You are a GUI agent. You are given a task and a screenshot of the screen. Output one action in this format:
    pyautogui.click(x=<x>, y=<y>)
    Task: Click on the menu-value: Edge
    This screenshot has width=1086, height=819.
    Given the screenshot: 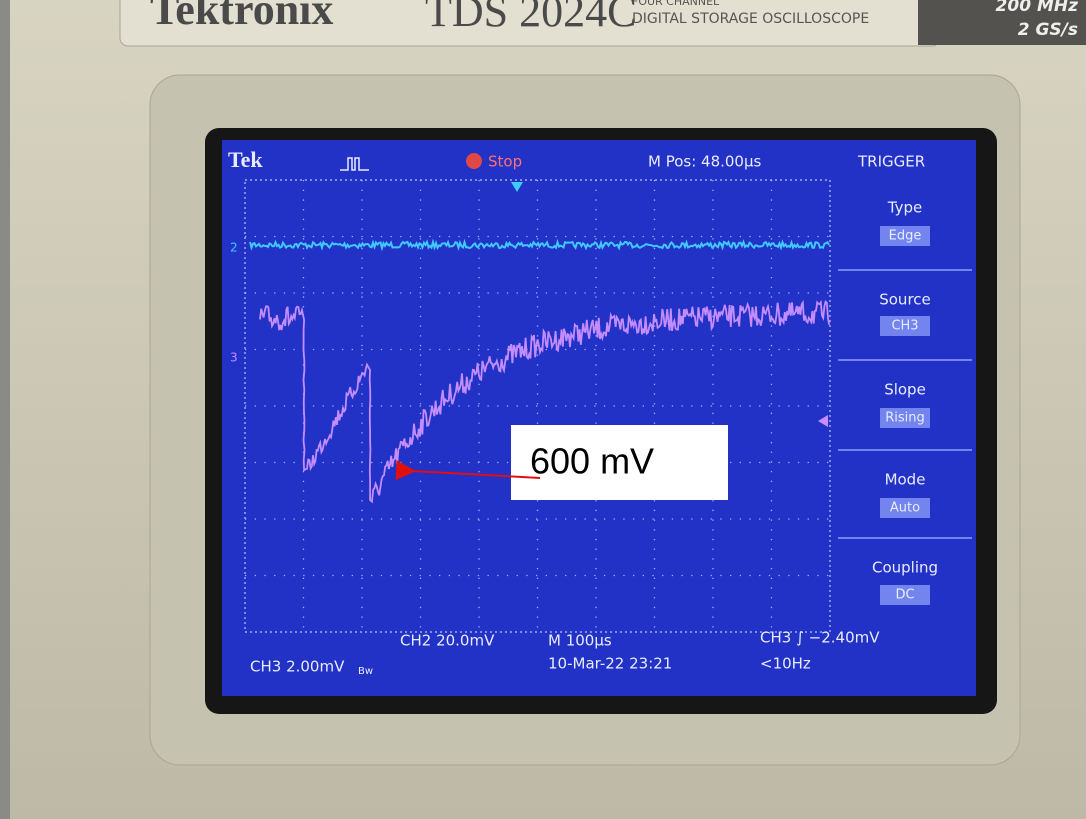 What is the action you would take?
    pyautogui.click(x=905, y=236)
    